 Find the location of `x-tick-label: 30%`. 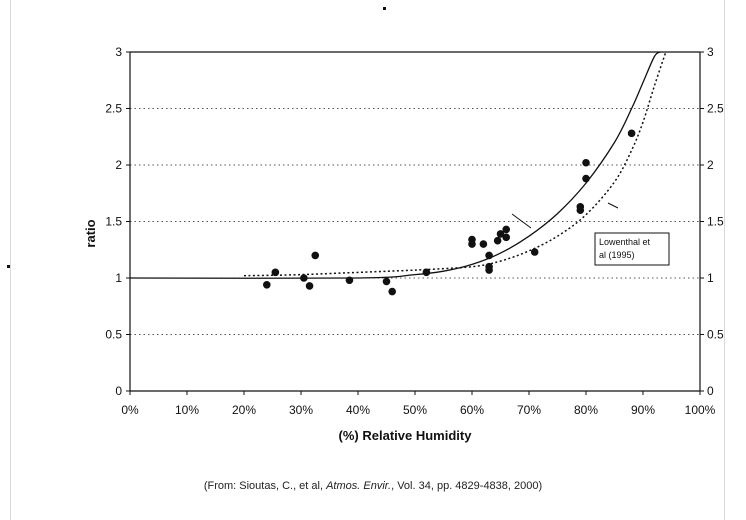

x-tick-label: 30% is located at coordinates (301, 410).